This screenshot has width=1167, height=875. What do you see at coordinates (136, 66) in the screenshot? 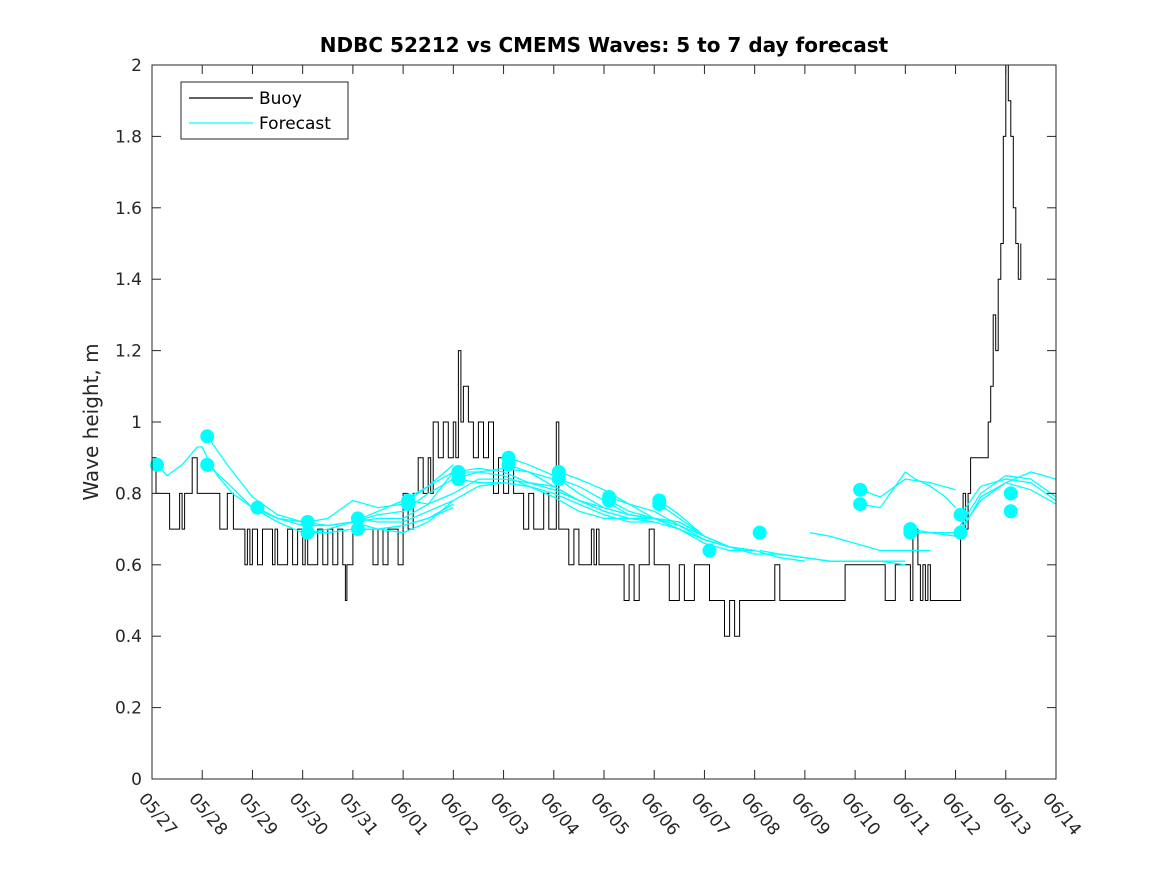
I see `y-tick-label: 2` at bounding box center [136, 66].